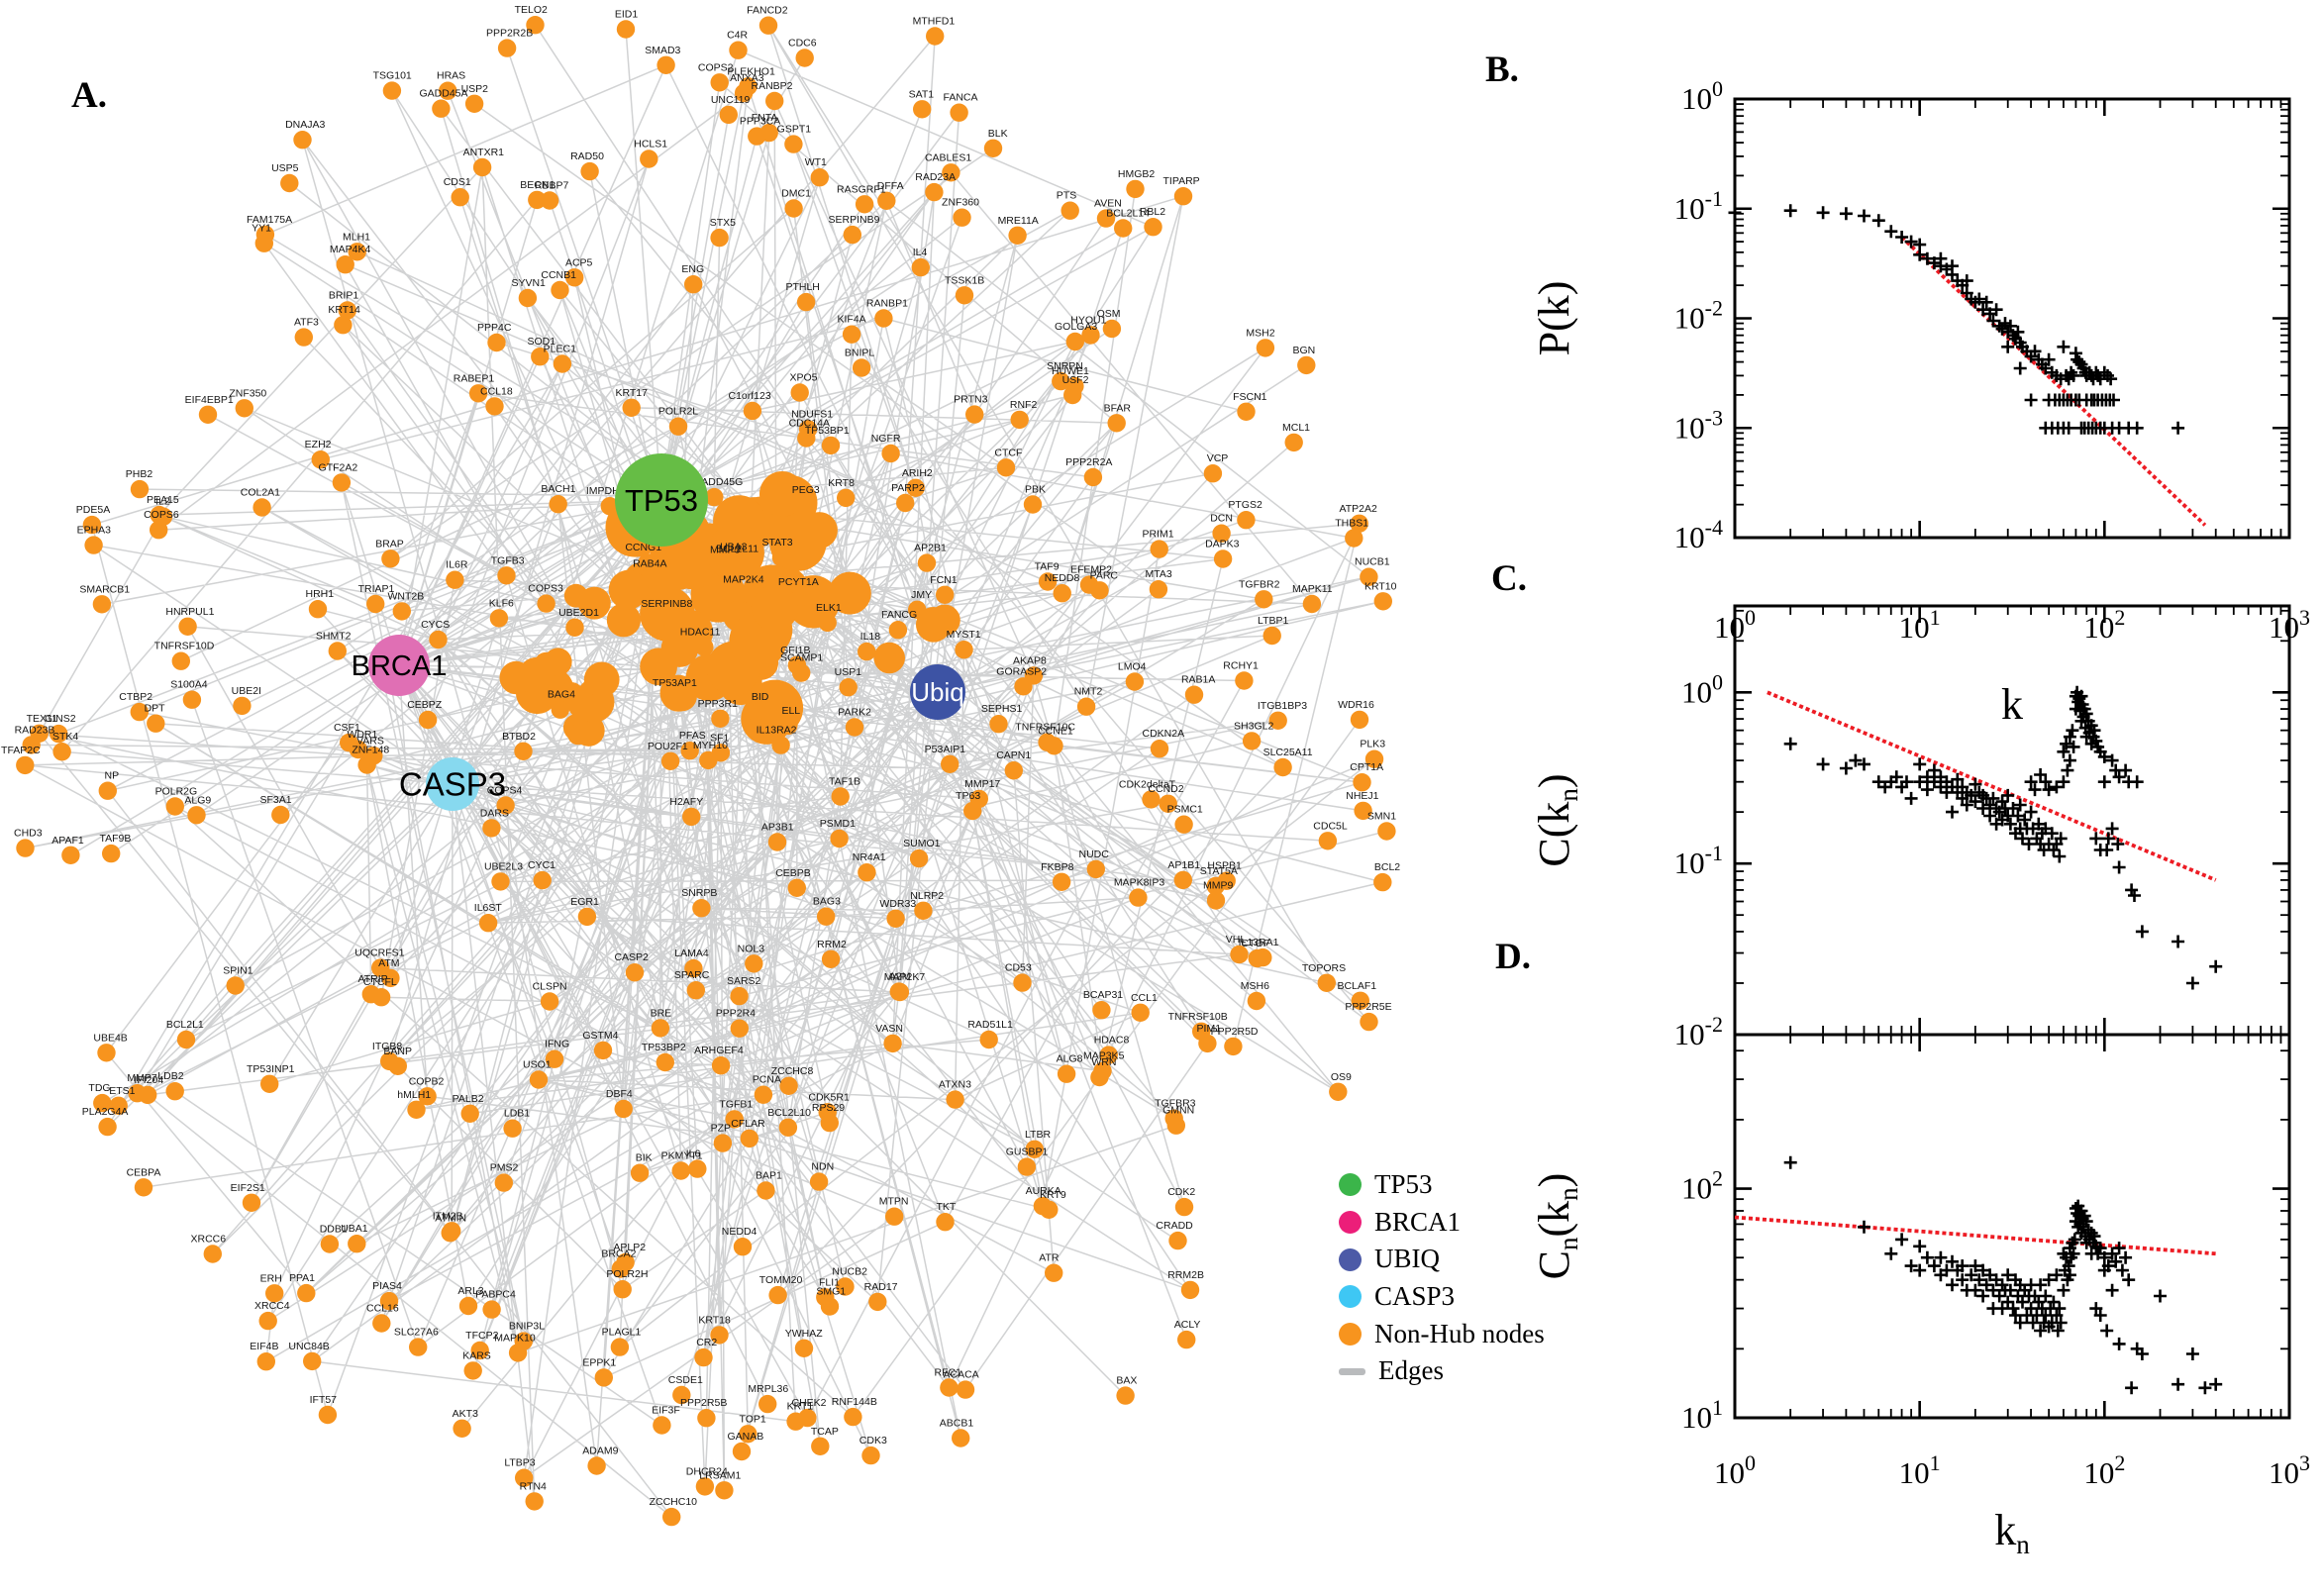 The image size is (2323, 1596). Describe the element at coordinates (930, 548) in the screenshot. I see `gene-label: AP2B1` at that location.